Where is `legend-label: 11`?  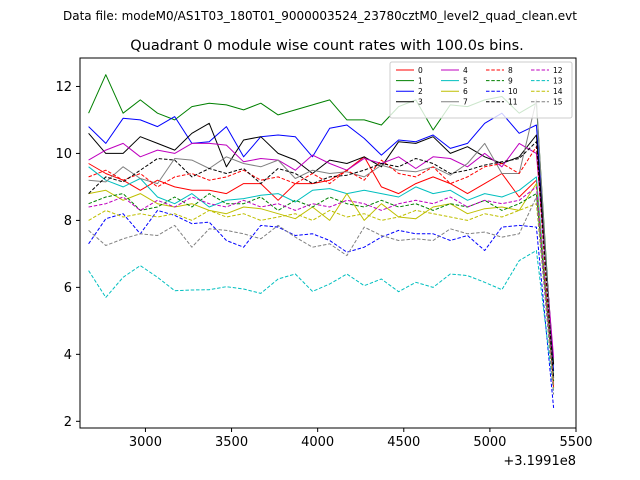
legend-label: 11 is located at coordinates (513, 102).